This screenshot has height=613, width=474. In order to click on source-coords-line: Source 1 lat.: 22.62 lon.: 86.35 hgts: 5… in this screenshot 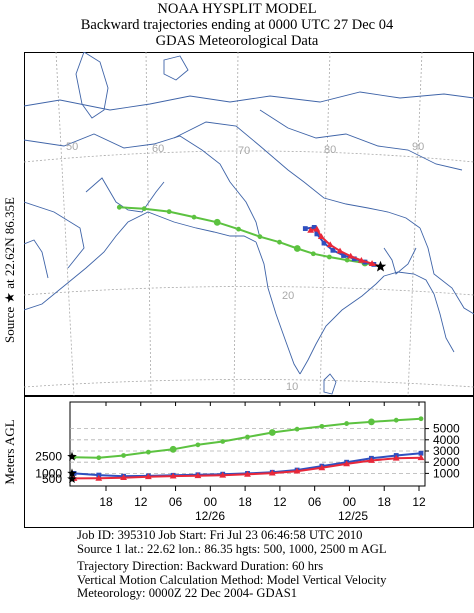, I will do `click(232, 548)`.